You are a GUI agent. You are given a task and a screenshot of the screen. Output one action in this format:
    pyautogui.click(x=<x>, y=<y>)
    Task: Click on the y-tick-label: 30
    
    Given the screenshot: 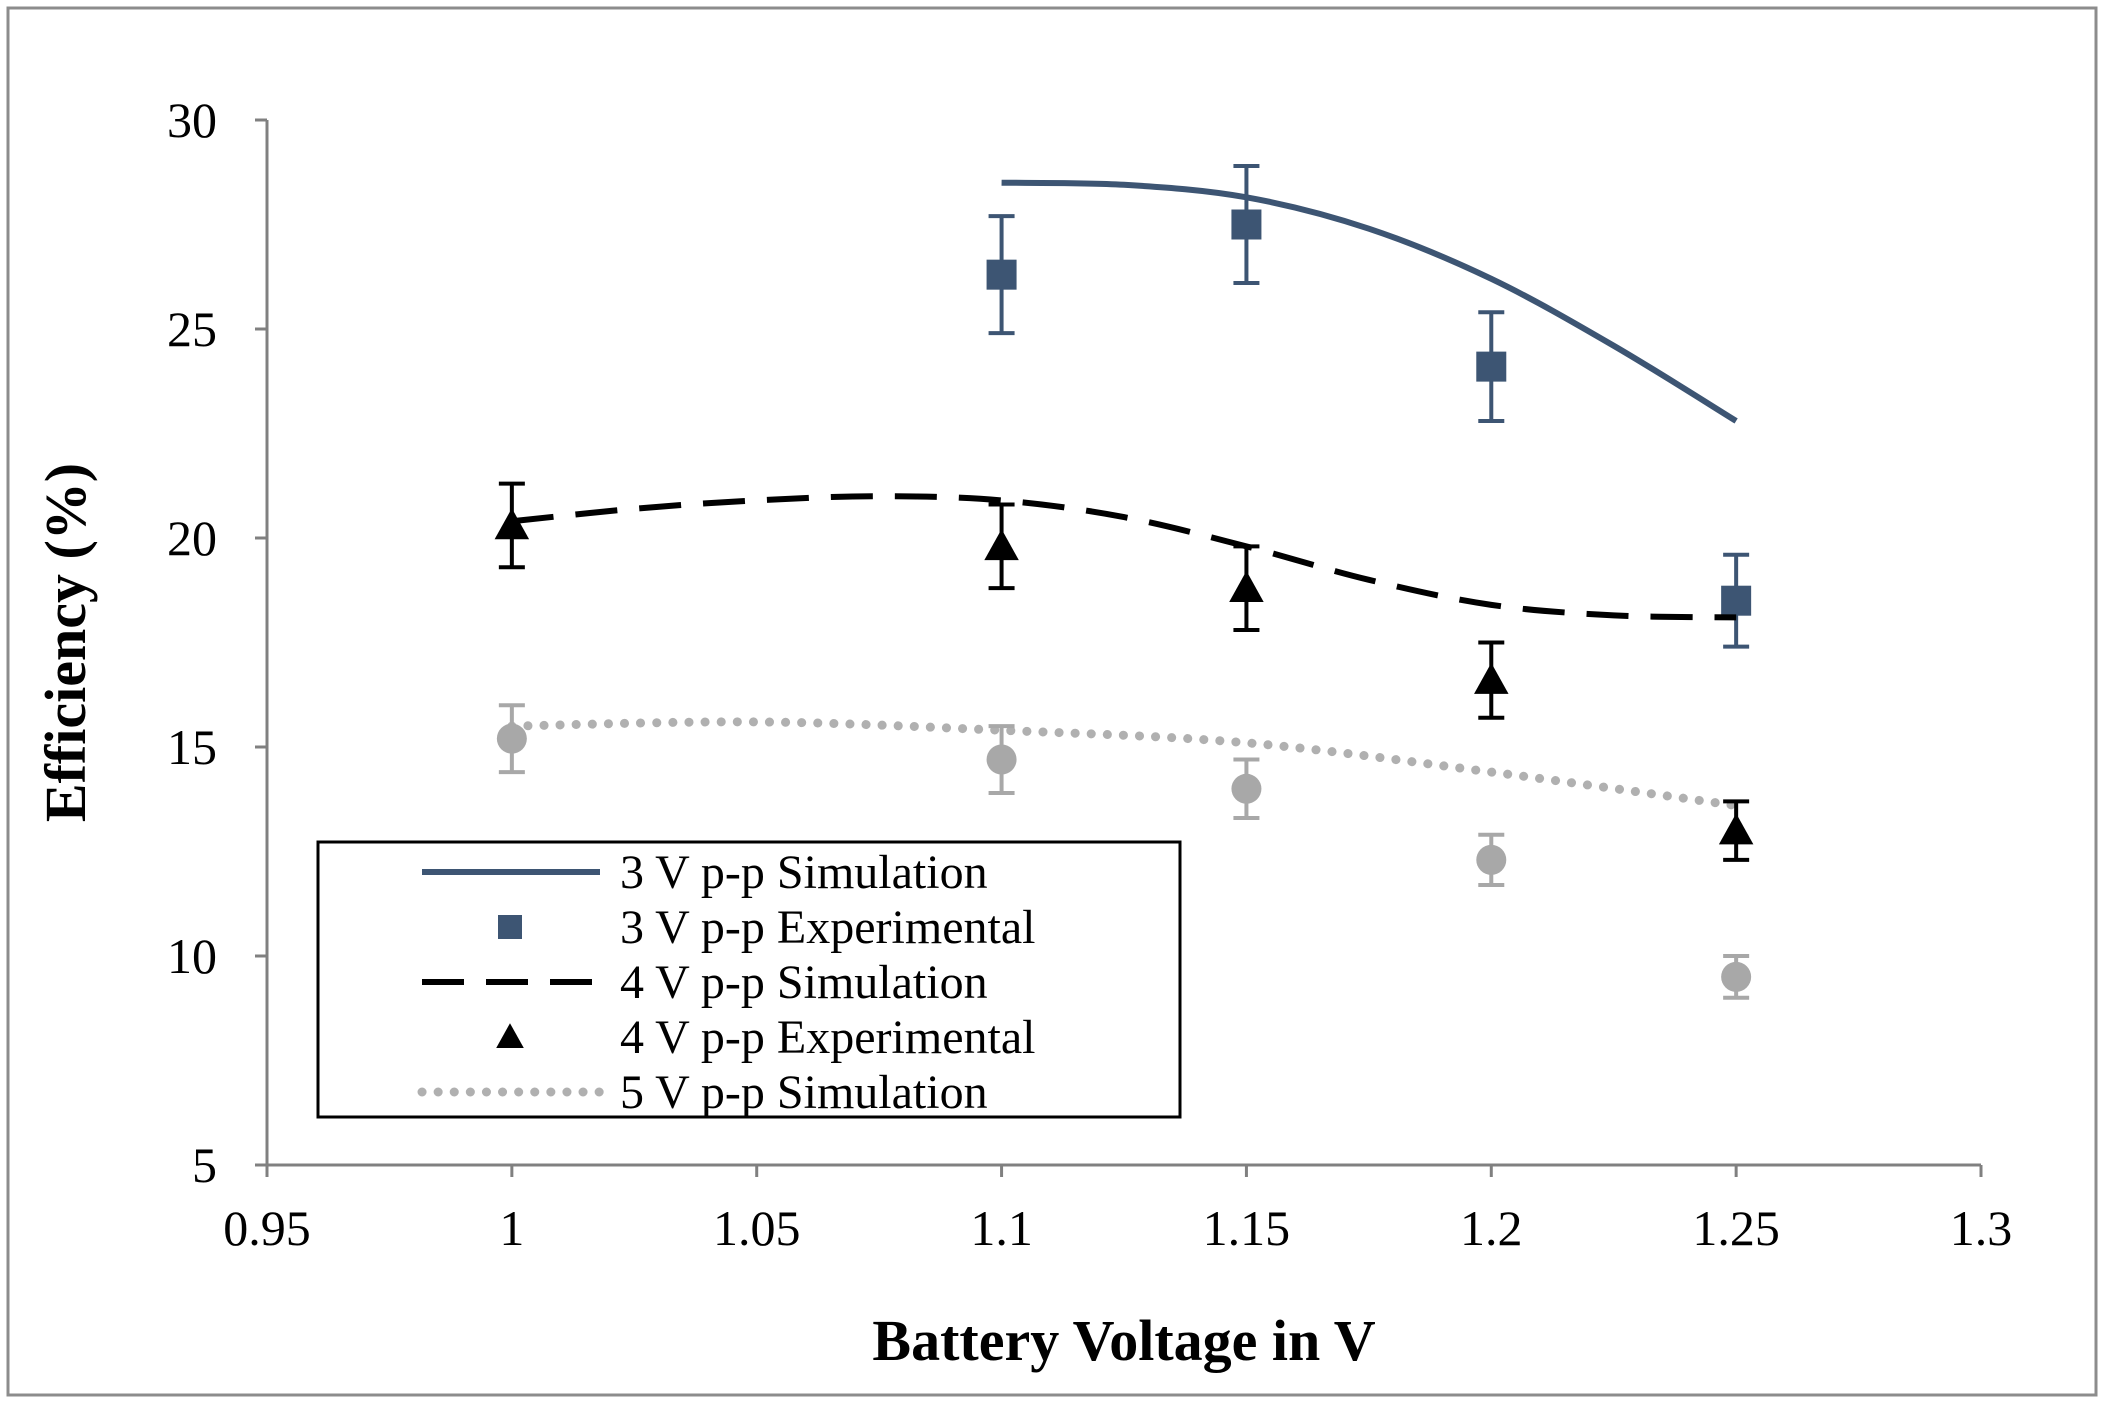 What is the action you would take?
    pyautogui.click(x=192, y=120)
    